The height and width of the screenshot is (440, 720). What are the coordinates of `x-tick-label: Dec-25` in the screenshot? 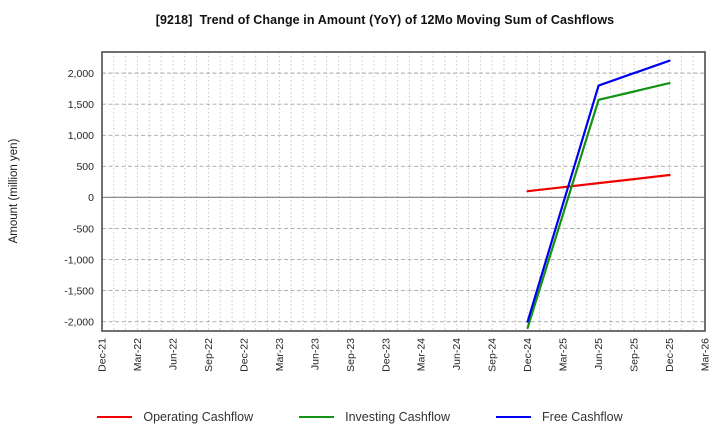 It's located at (670, 355).